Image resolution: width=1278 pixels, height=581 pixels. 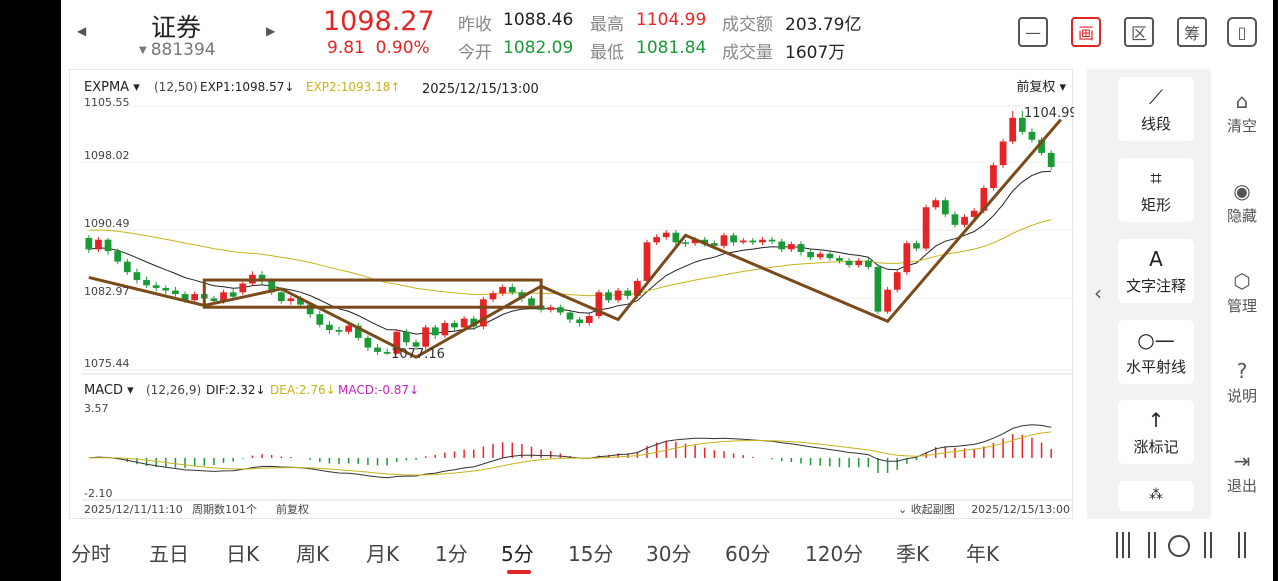 What do you see at coordinates (292, 509) in the screenshot?
I see `footer-adjust: 前复权` at bounding box center [292, 509].